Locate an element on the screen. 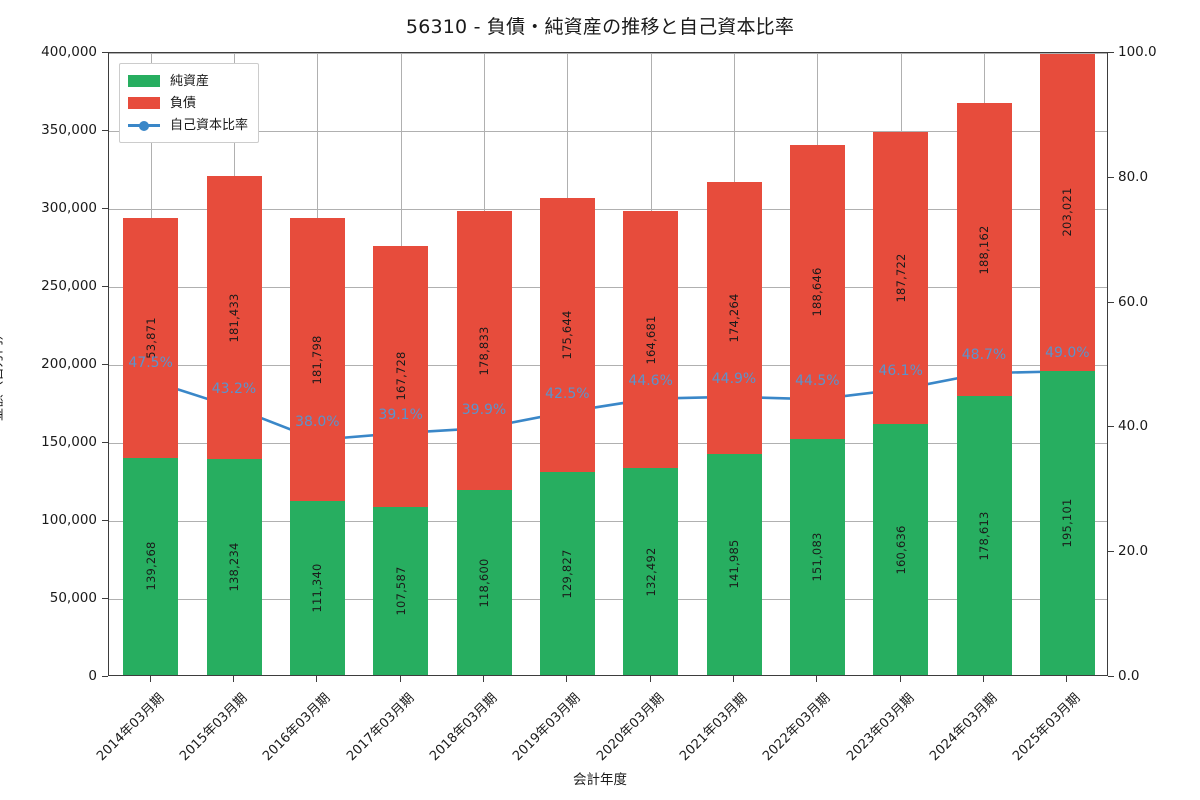 The image size is (1200, 800). bar-value-label-equity: 111,340 is located at coordinates (317, 588).